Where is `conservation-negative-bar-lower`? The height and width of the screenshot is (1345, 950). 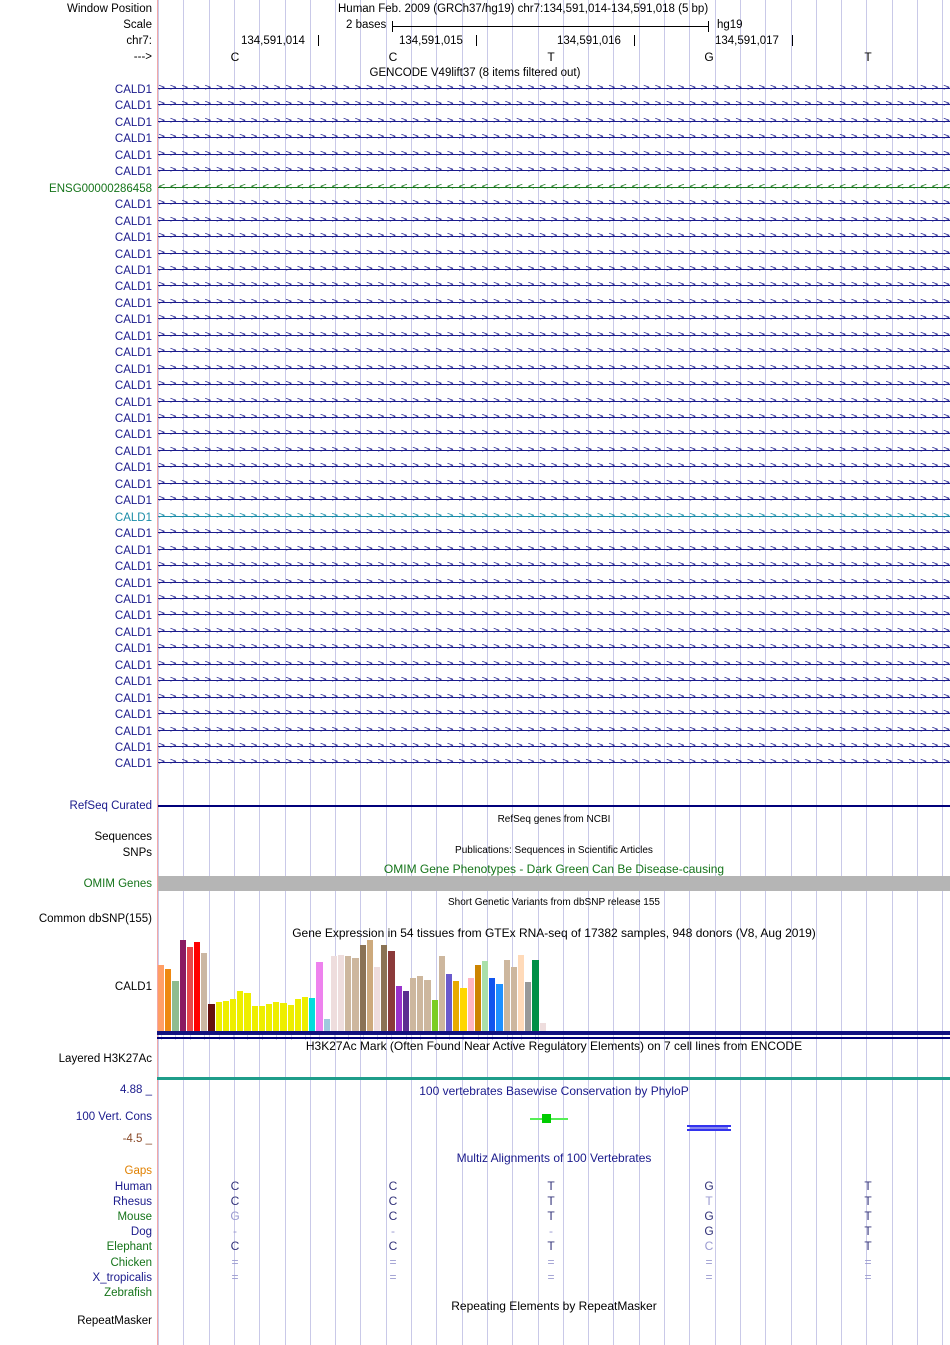
conservation-negative-bar-lower is located at coordinates (709, 1130).